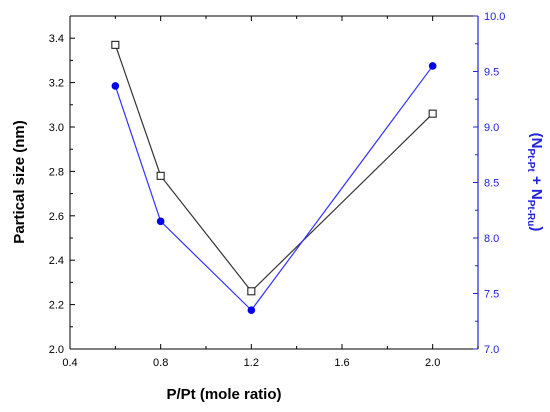 The image size is (550, 412). I want to click on x-tick-label: 1.2, so click(251, 363).